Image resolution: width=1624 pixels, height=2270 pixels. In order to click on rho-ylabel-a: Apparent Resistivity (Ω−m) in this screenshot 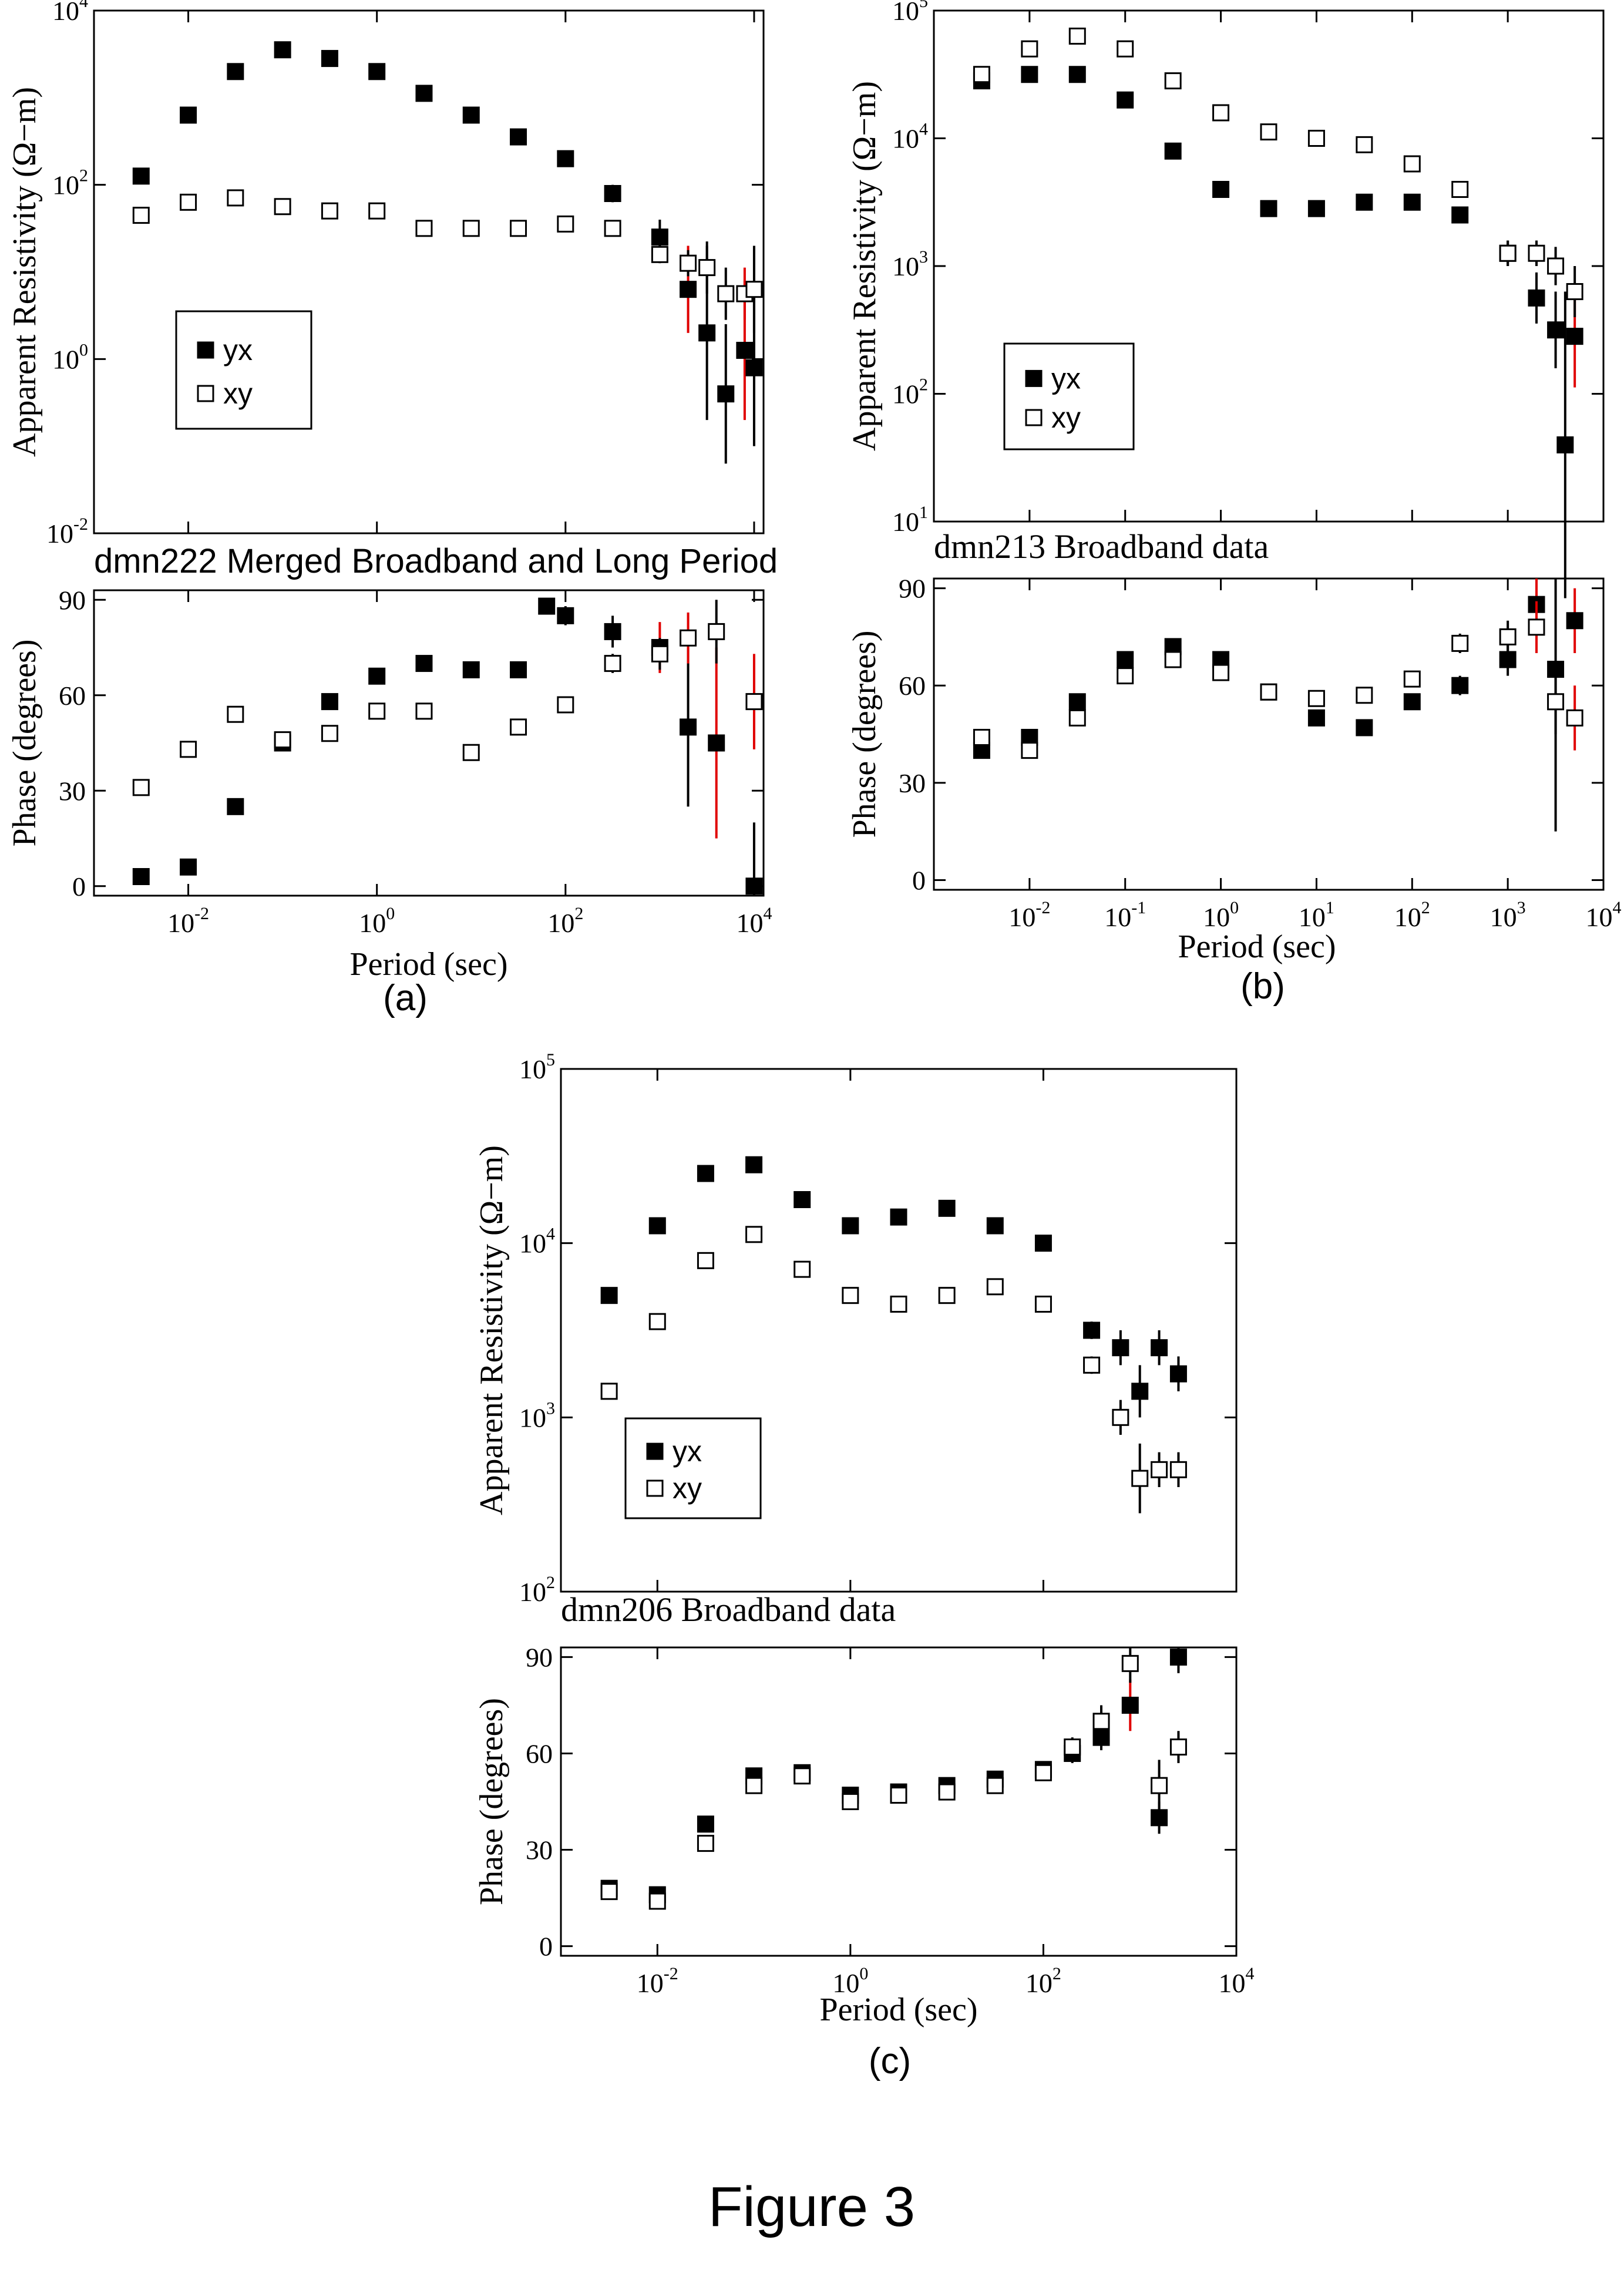, I will do `click(25, 272)`.